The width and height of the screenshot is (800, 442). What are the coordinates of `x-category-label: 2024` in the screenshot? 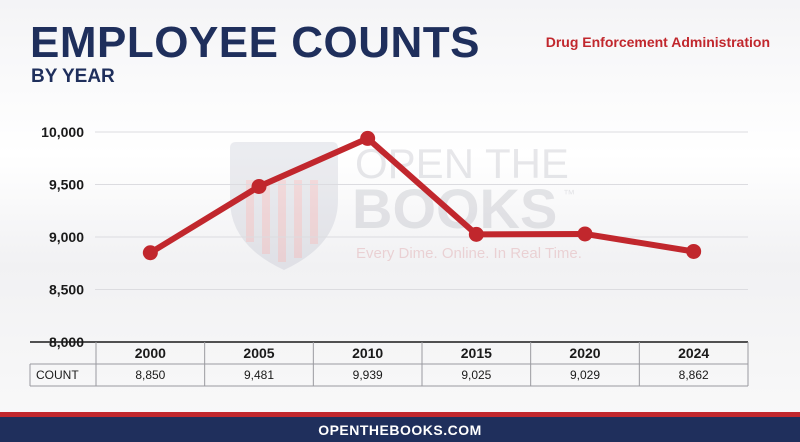 It's located at (693, 353).